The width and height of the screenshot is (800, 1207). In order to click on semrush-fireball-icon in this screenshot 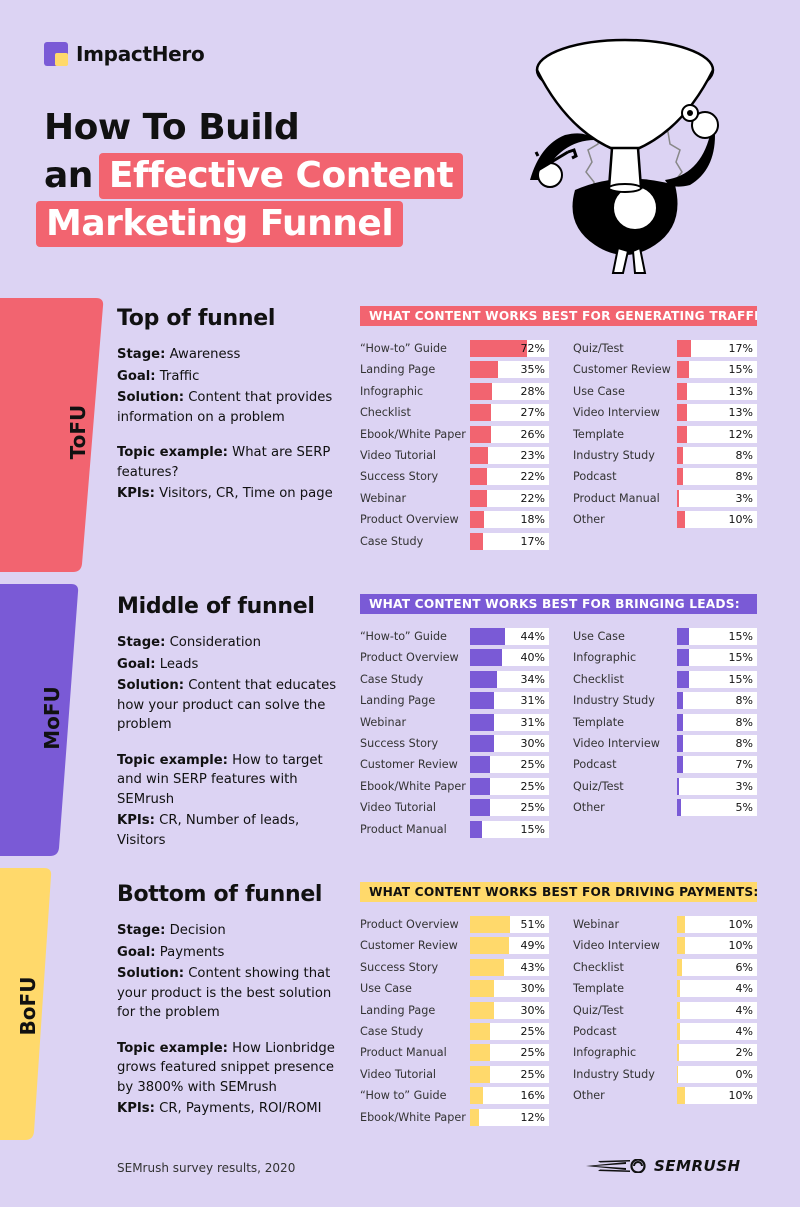, I will do `click(616, 1166)`.